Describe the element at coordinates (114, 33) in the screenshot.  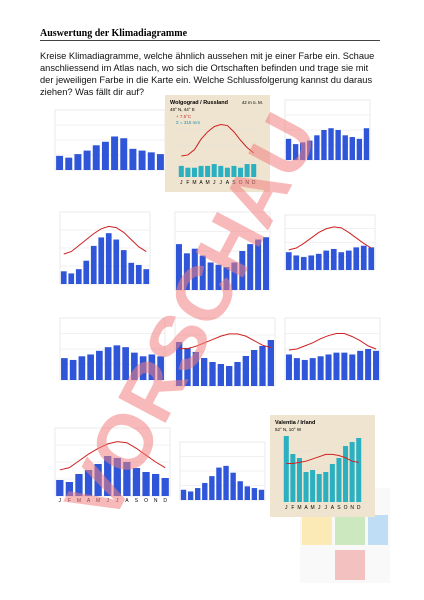
I see `title: Auswertung der Klimadiagramme` at that location.